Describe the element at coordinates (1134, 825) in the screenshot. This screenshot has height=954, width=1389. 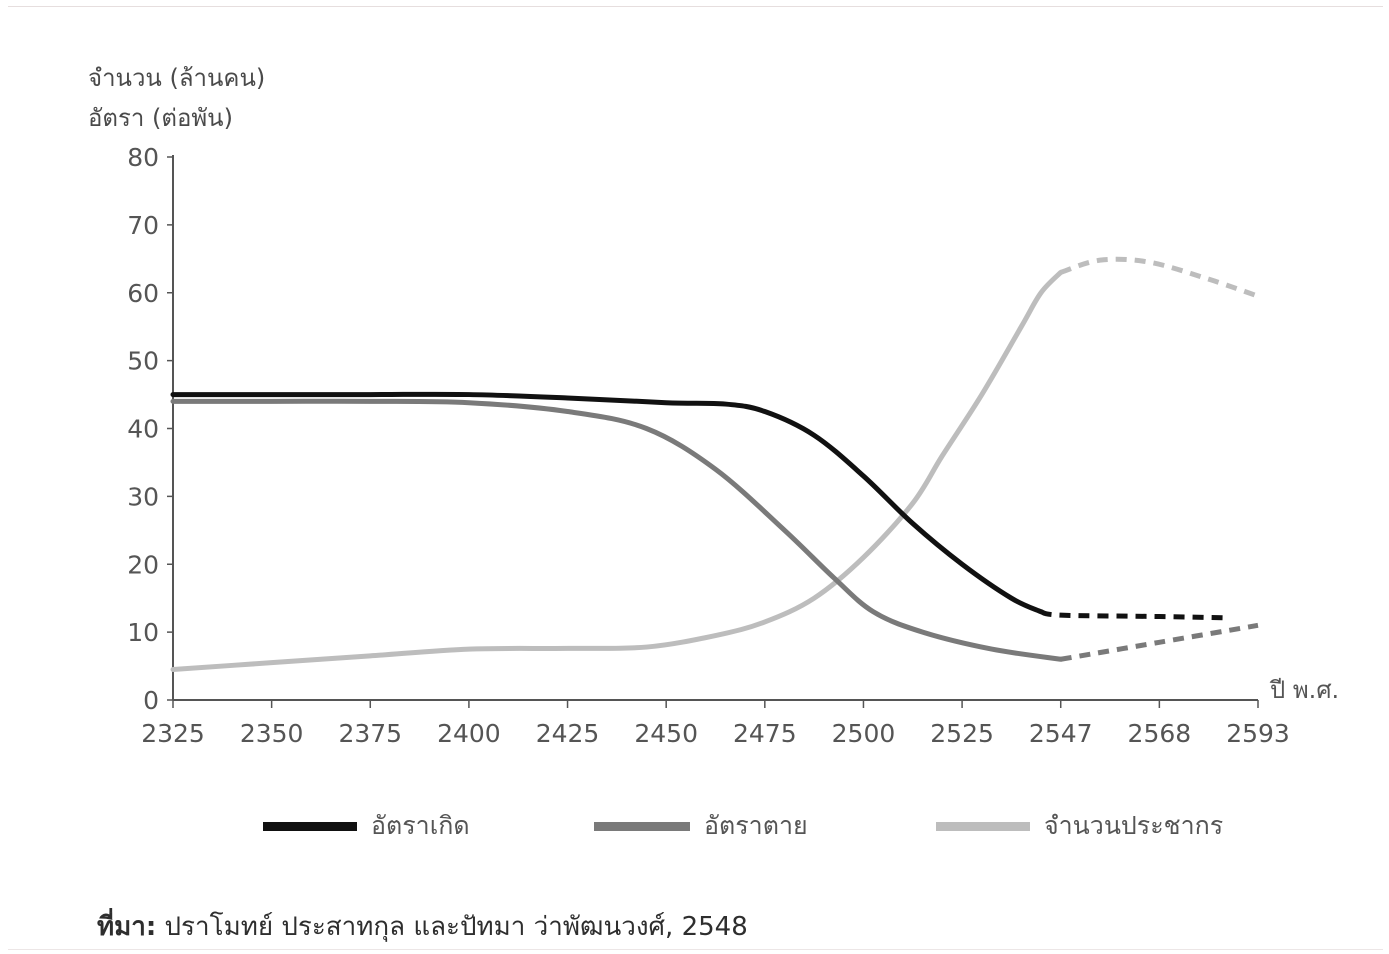
I see `legend-label-population: จำนวนประชากร` at that location.